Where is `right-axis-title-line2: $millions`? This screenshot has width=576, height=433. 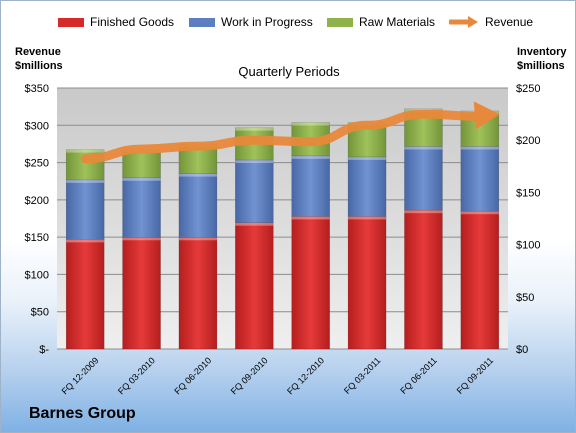 right-axis-title-line2: $millions is located at coordinates (541, 66).